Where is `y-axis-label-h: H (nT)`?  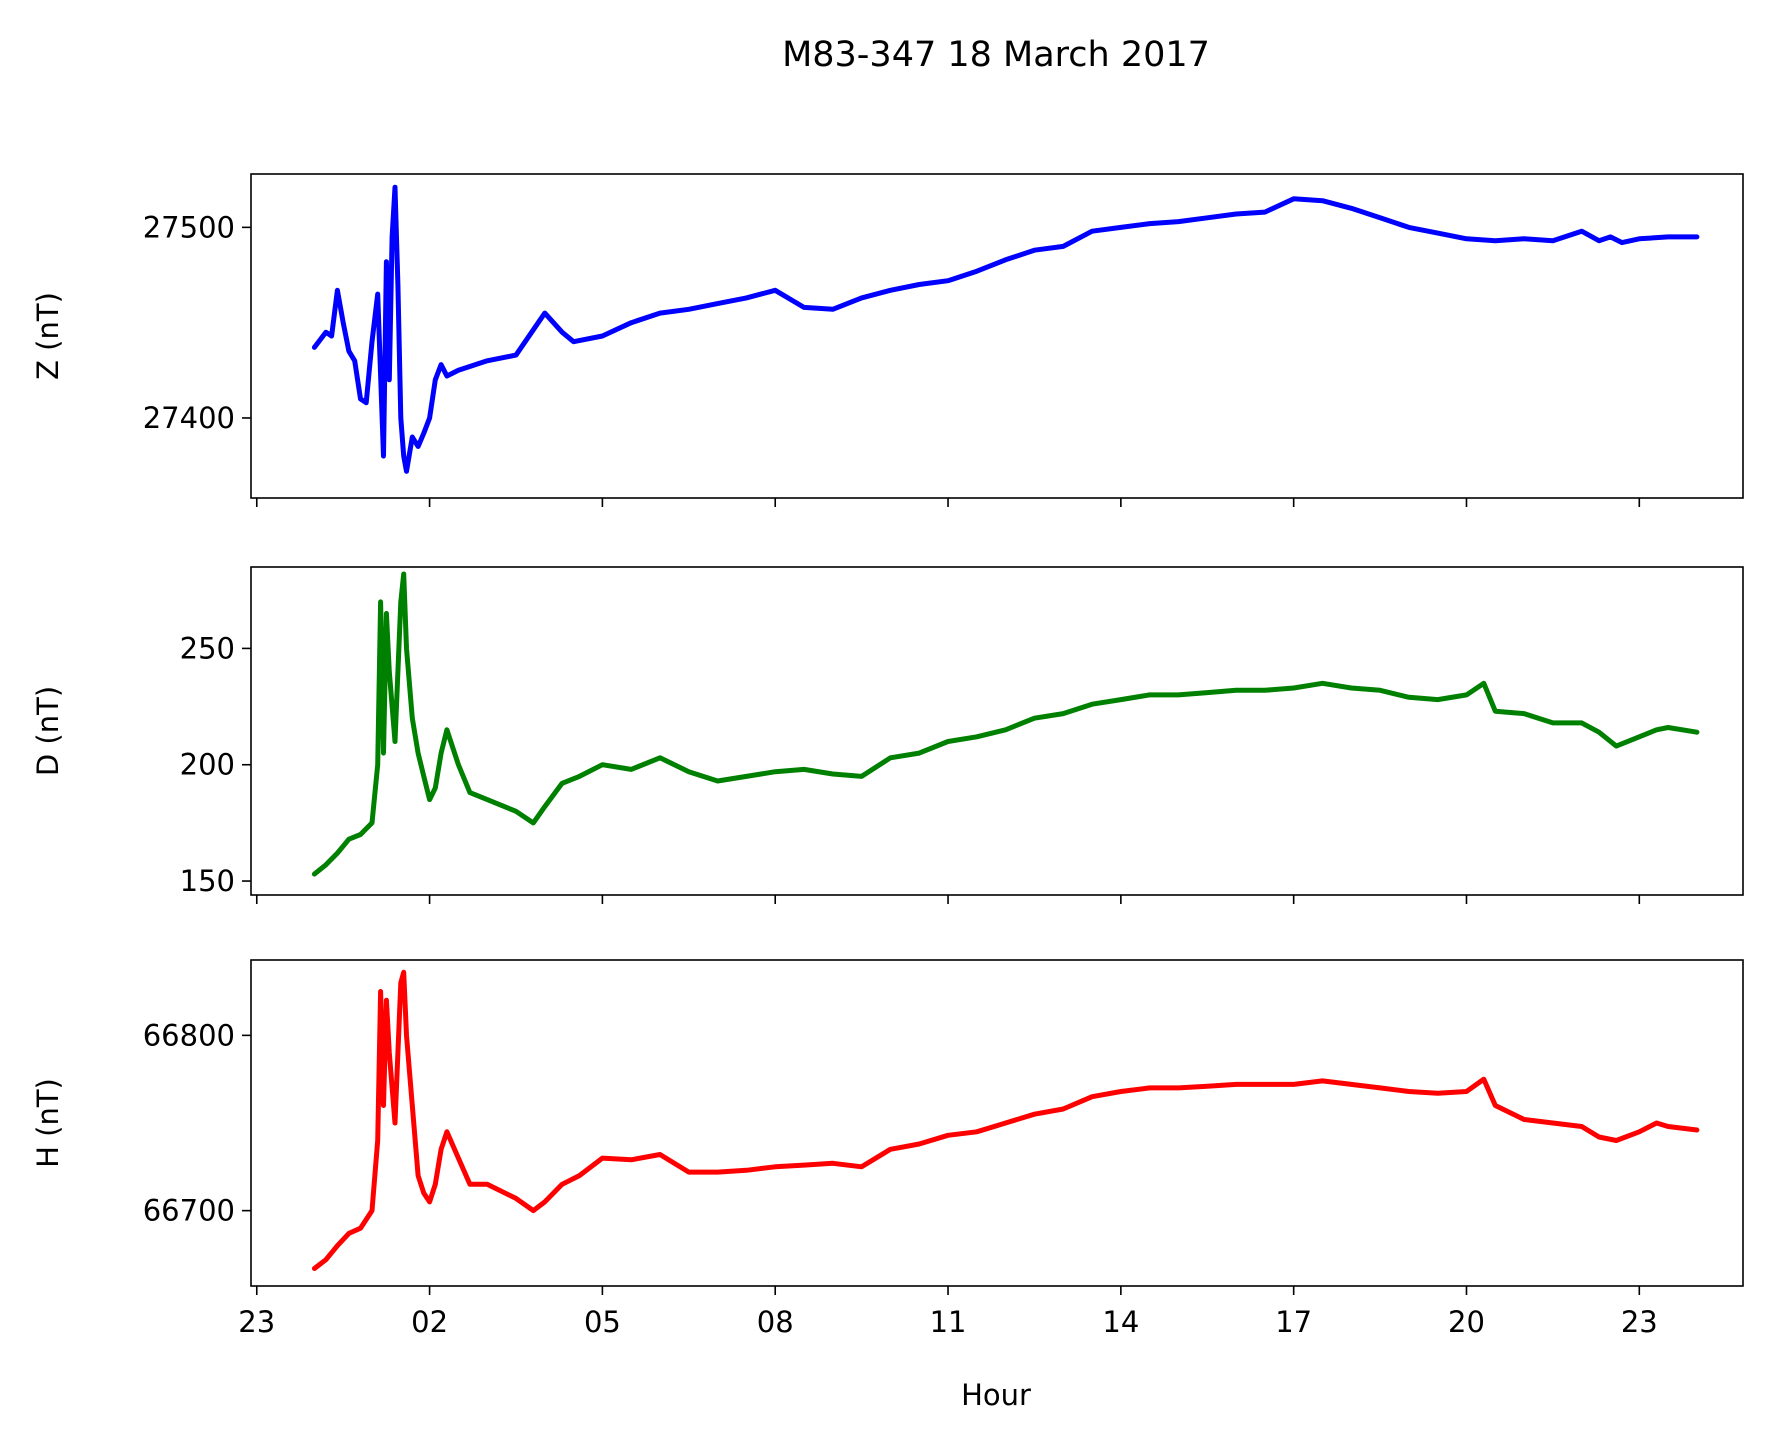 y-axis-label-h: H (nT) is located at coordinates (48, 1123).